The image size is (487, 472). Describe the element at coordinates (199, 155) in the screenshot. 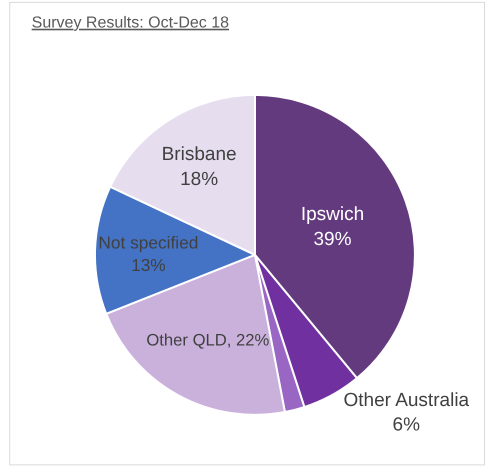

I see `slice-label: Brisbane` at that location.